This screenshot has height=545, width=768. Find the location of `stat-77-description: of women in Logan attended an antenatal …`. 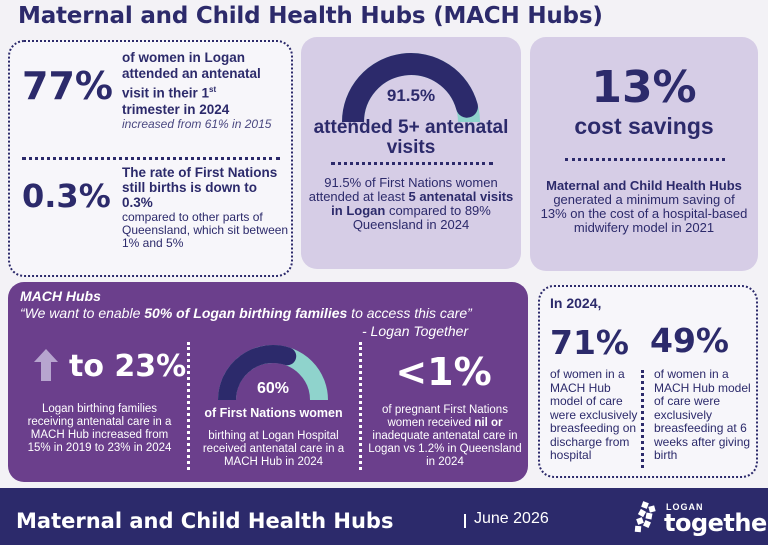

stat-77-description: of women in Logan attended an antenatal … is located at coordinates (191, 83).